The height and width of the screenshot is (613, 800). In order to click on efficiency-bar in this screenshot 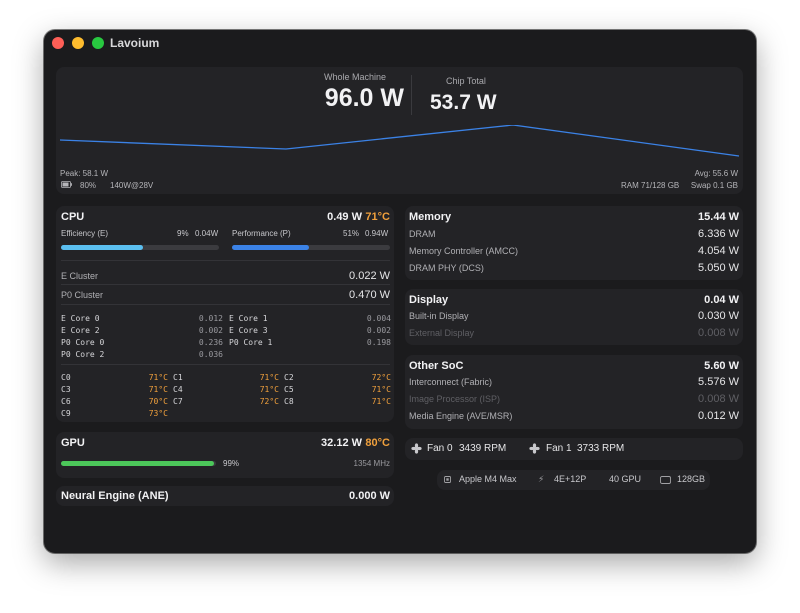, I will do `click(140, 247)`.